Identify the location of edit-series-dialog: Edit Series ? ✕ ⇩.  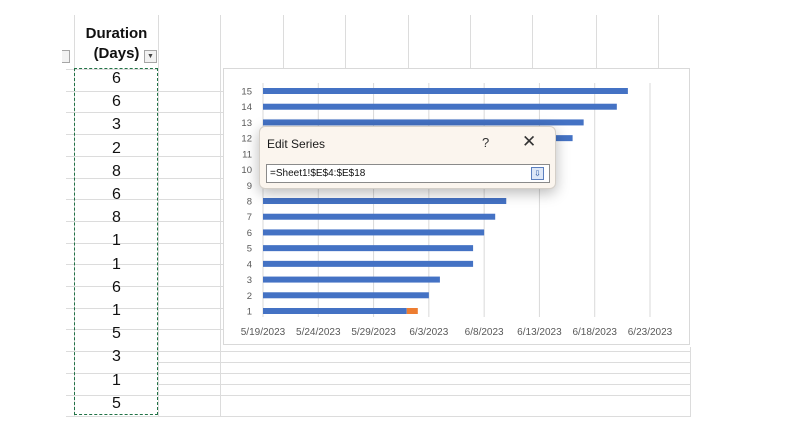
(407, 157).